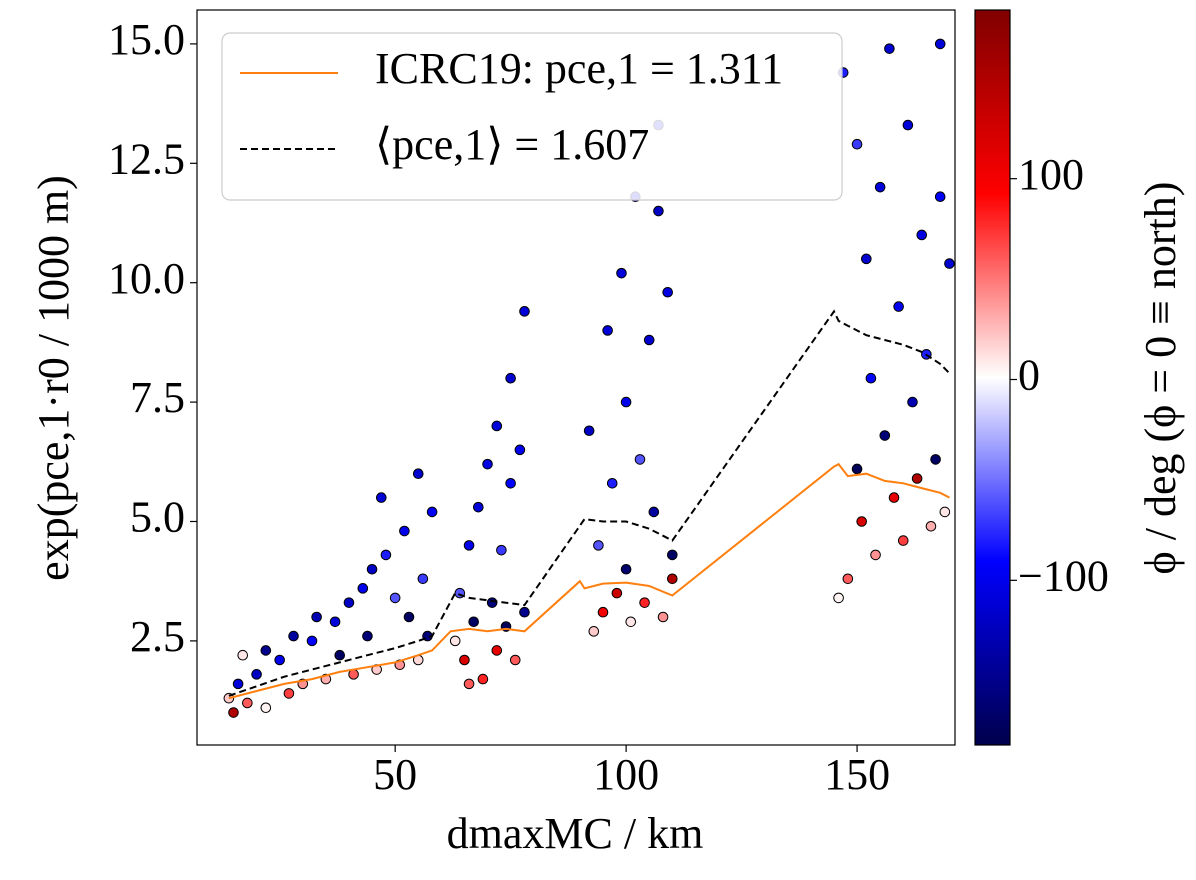 This screenshot has height=880, width=1196. I want to click on colorbar-label: ϕ / deg (ϕ = 0 ≡ north), so click(1160, 378).